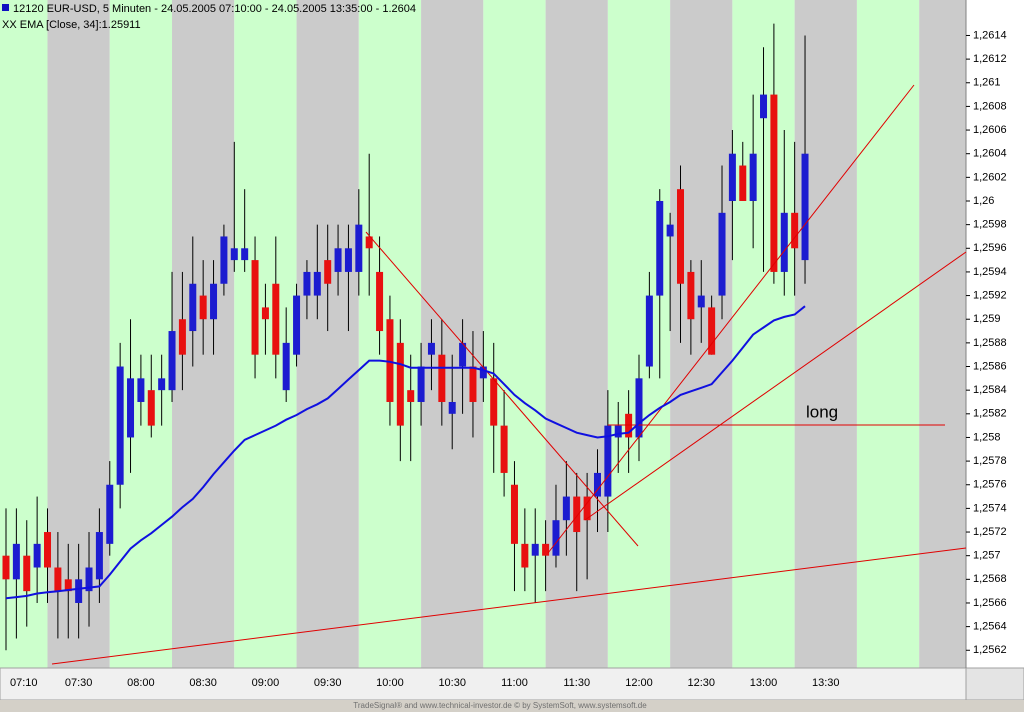 This screenshot has width=1024, height=712. I want to click on footer-bar, so click(512, 706).